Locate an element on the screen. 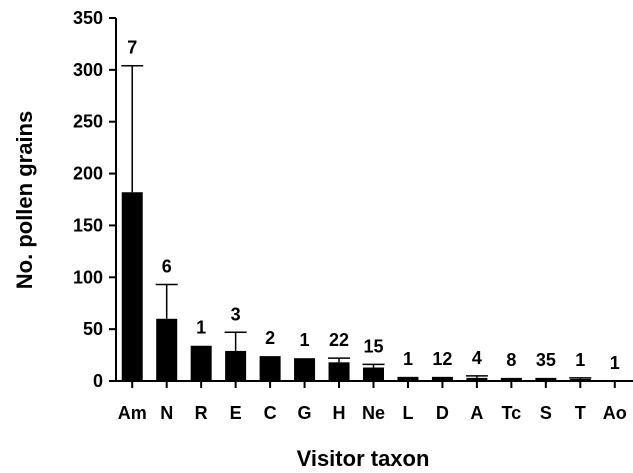 This screenshot has height=473, width=633. x-tick-label: H is located at coordinates (339, 413).